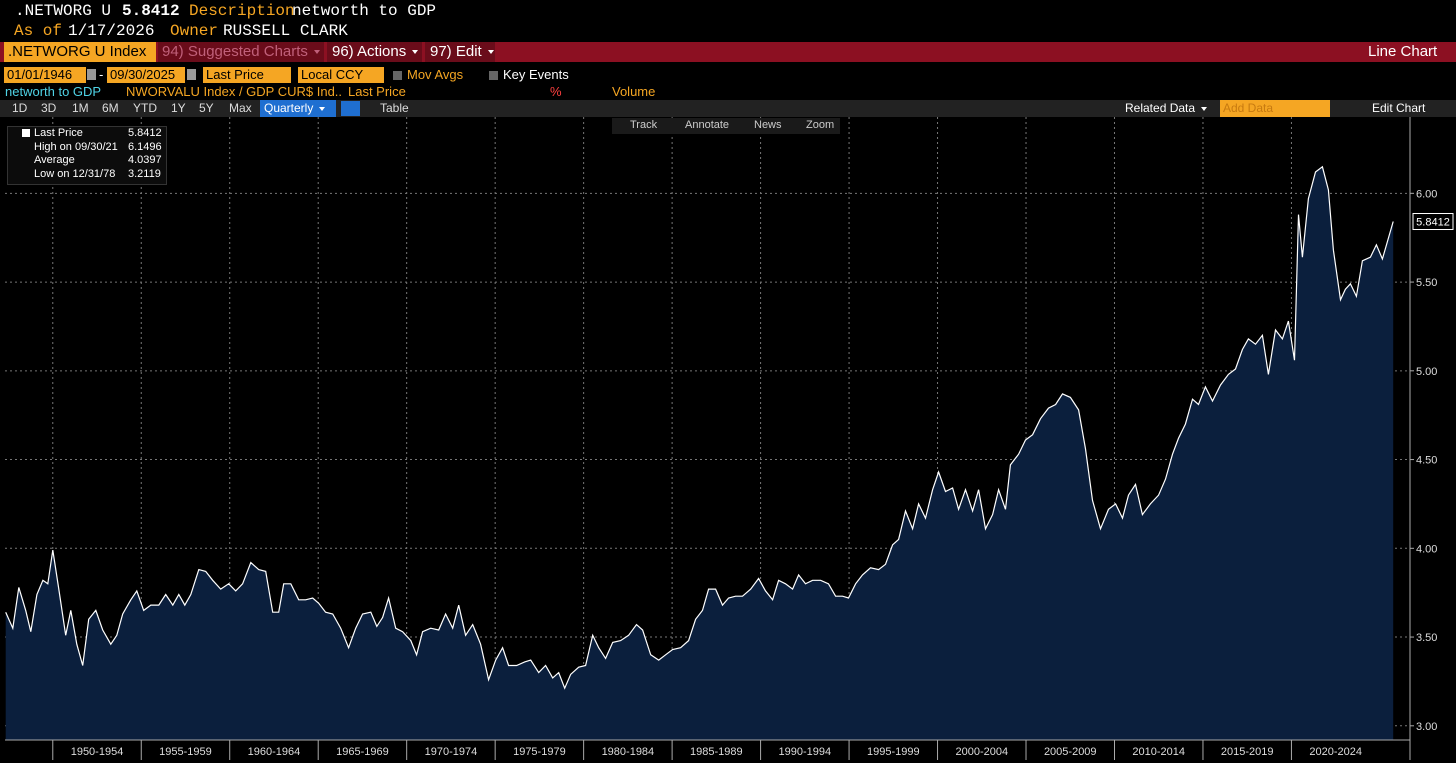 This screenshot has width=1456, height=763. Describe the element at coordinates (76, 146) in the screenshot. I see `stat-label: High on 09/30/21` at that location.